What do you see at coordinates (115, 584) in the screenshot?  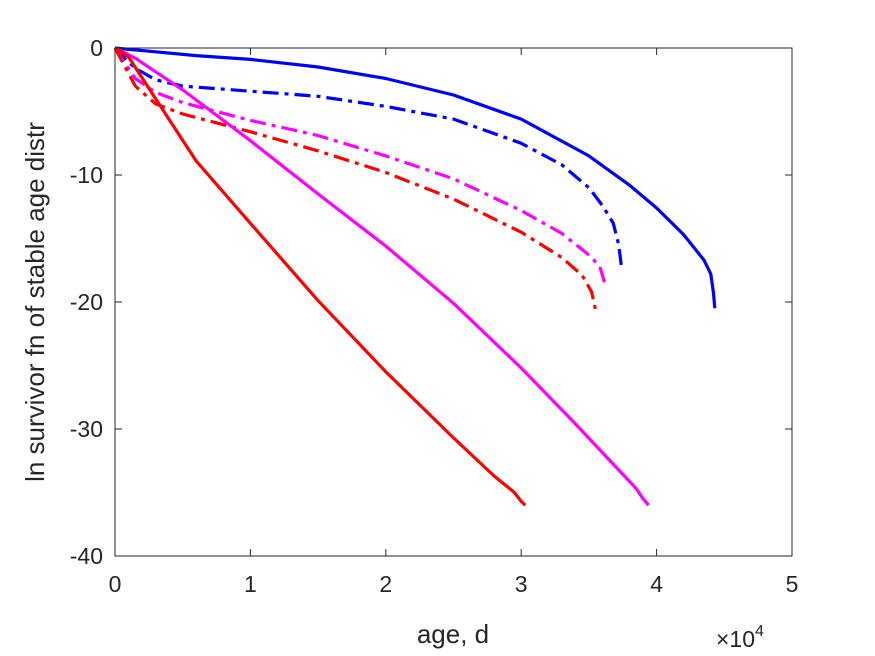 I see `x-tick-label: 0` at bounding box center [115, 584].